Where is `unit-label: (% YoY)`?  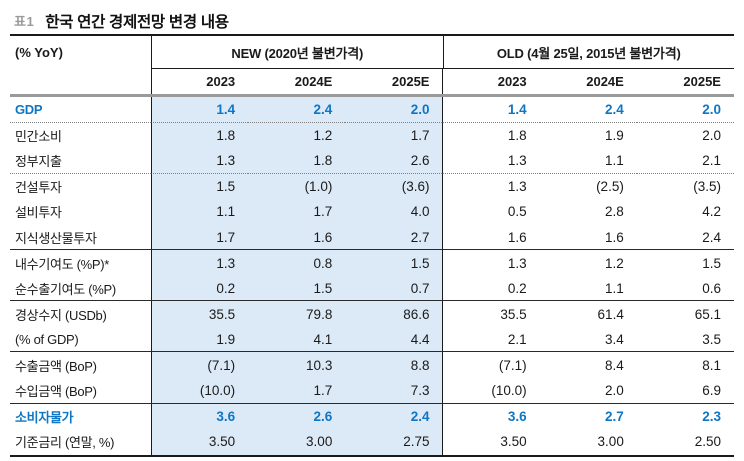 unit-label: (% YoY) is located at coordinates (39, 52).